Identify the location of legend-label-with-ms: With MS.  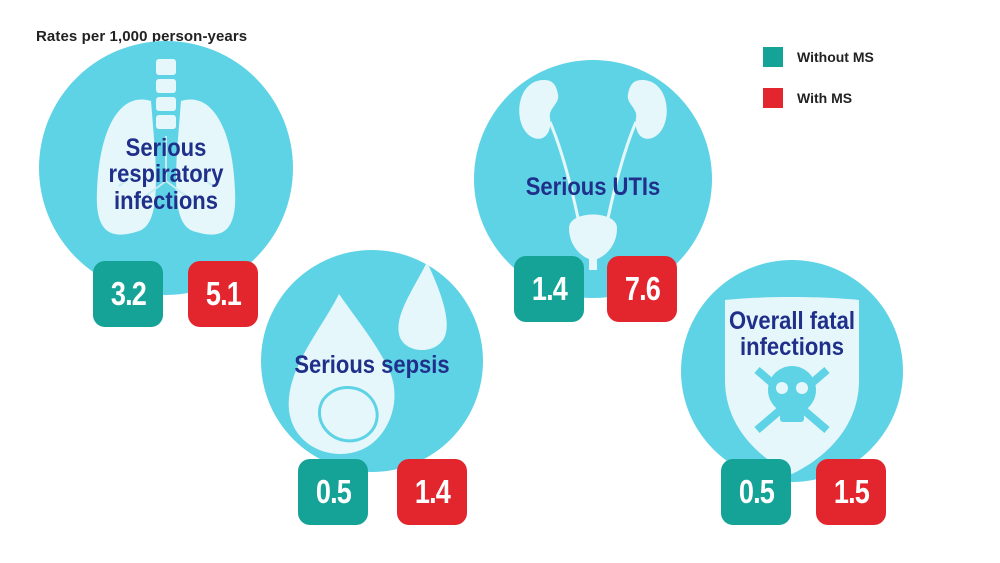
(825, 98).